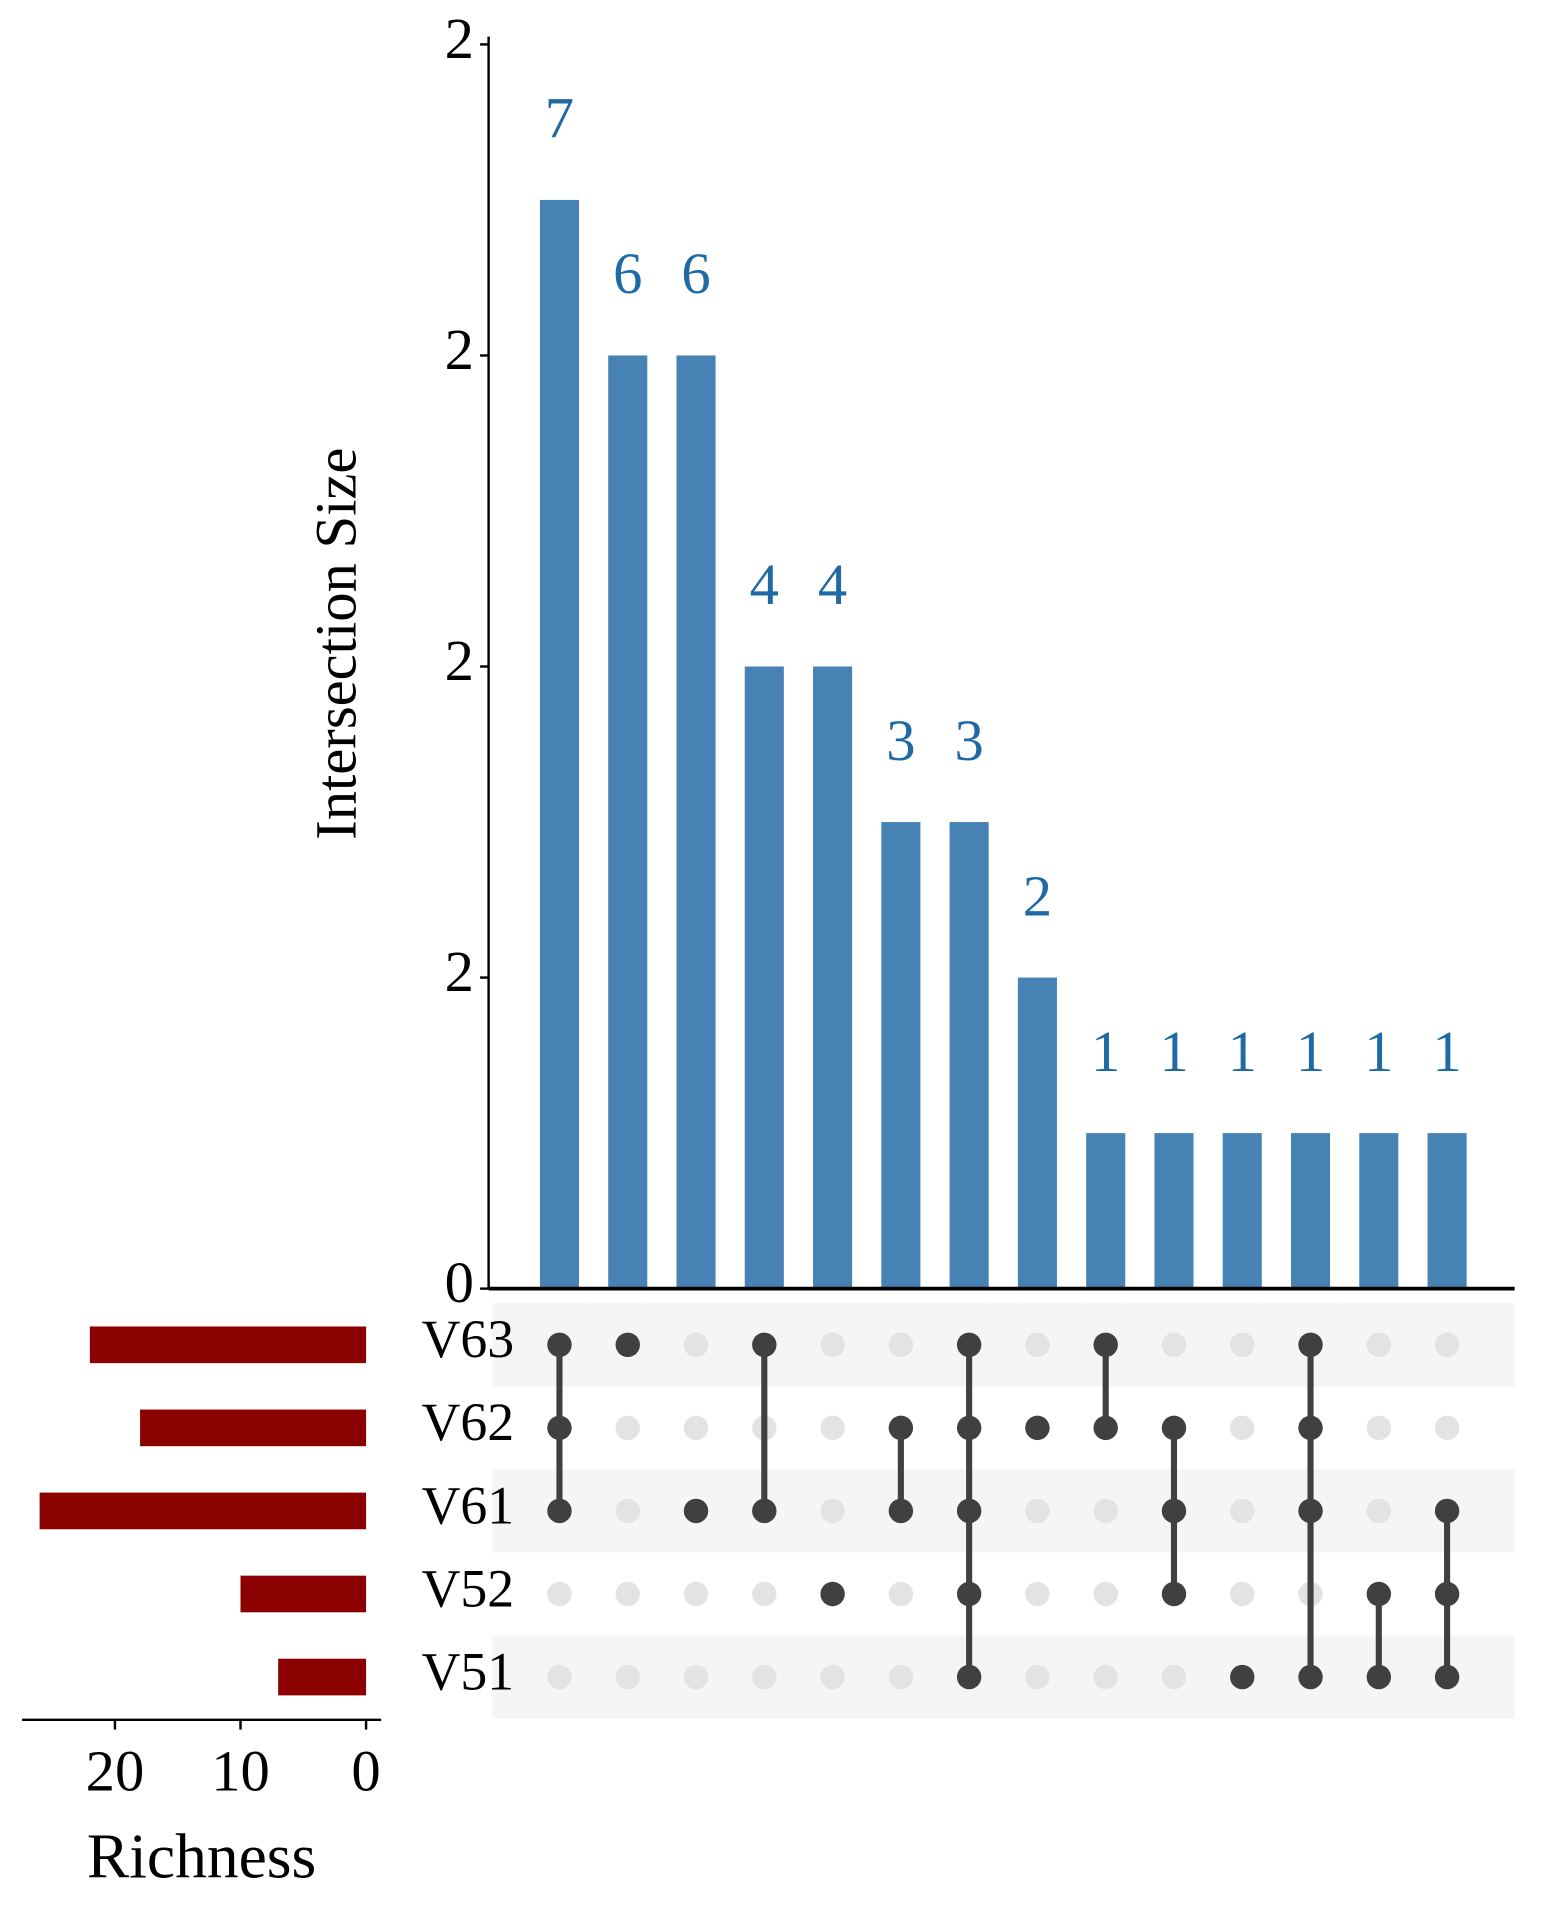 The height and width of the screenshot is (1919, 1544). What do you see at coordinates (115, 1771) in the screenshot?
I see `set-x-tick-label: 20` at bounding box center [115, 1771].